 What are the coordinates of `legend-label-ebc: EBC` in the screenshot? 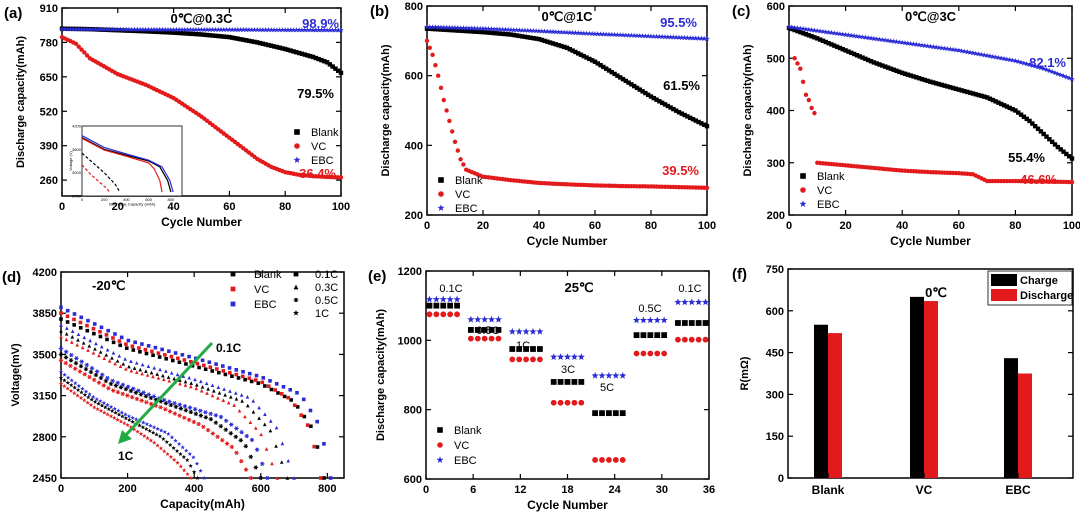 It's located at (466, 209).